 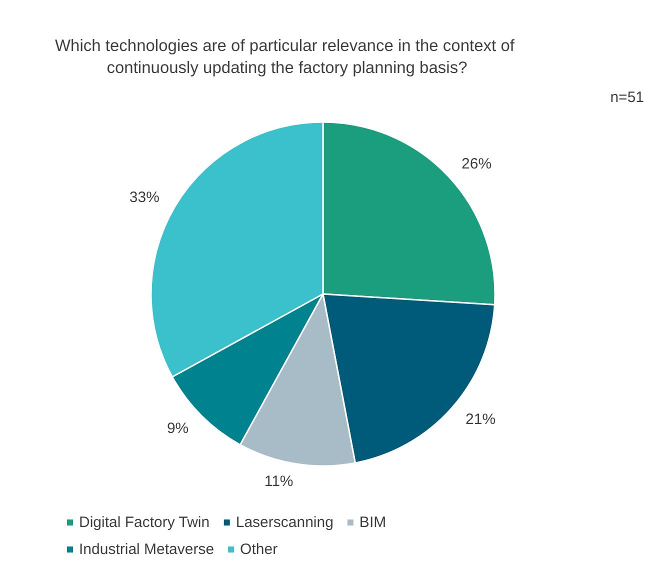 What do you see at coordinates (627, 97) in the screenshot?
I see `text: n=51` at bounding box center [627, 97].